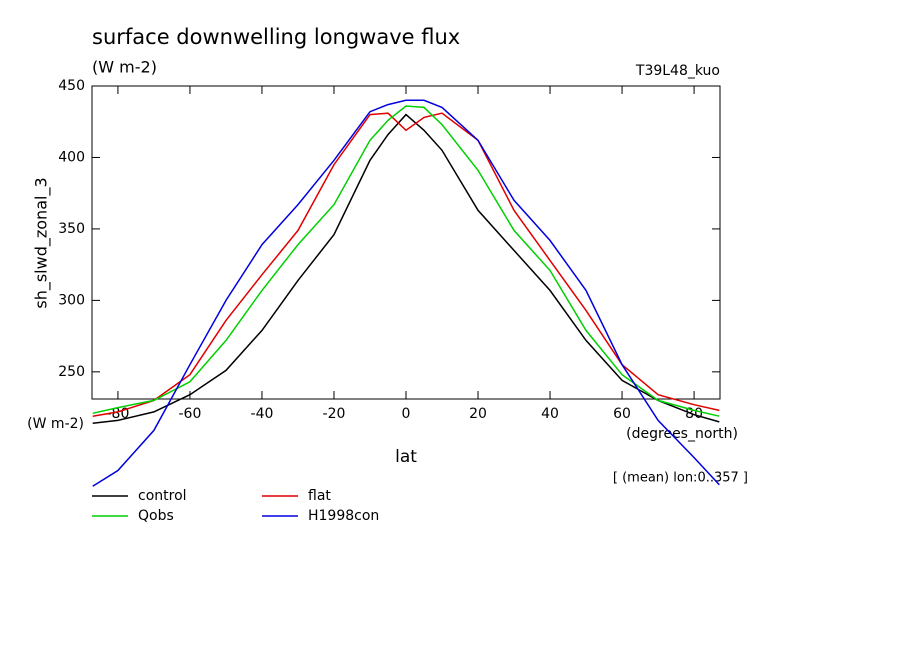  Describe the element at coordinates (334, 414) in the screenshot. I see `x-tick-label: -20` at that location.